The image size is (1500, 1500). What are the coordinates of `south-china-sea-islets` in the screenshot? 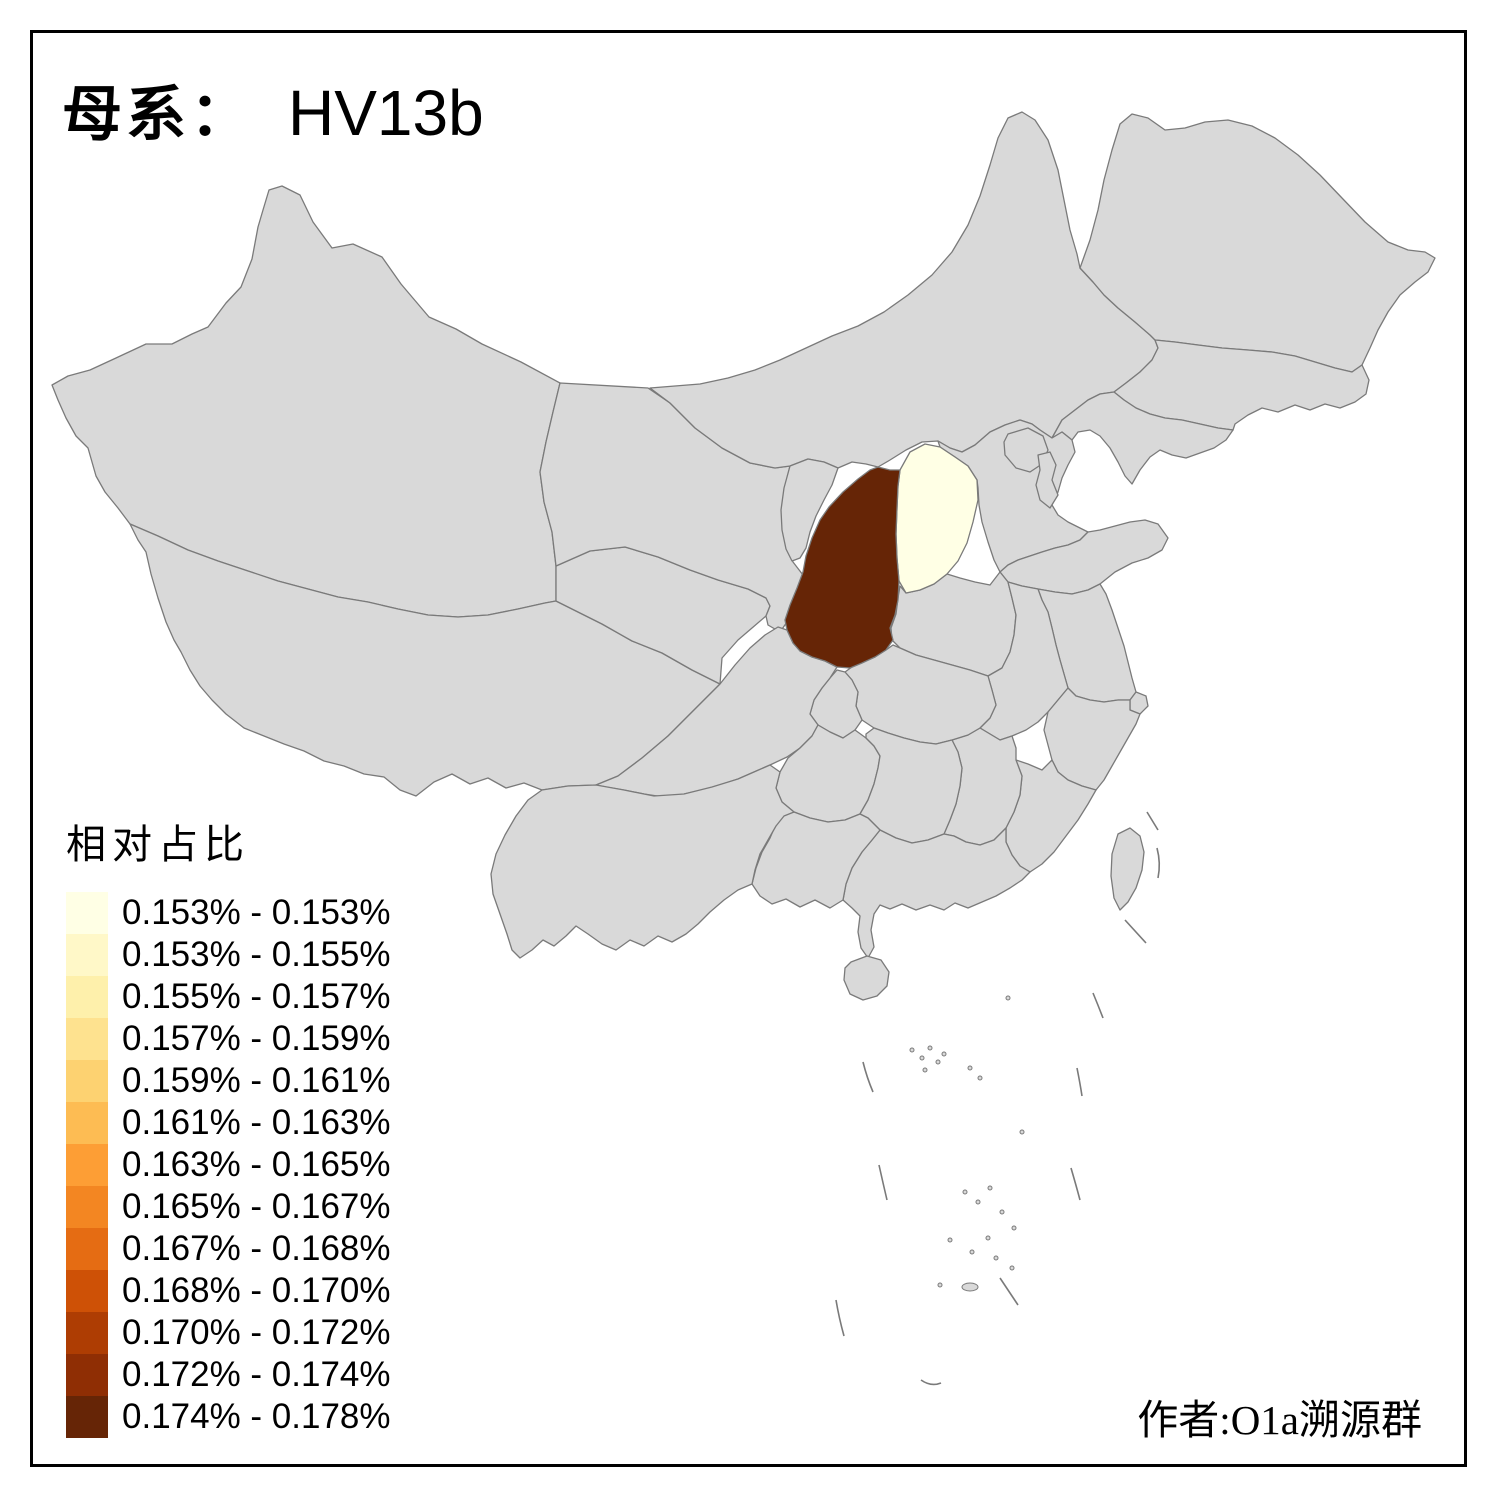 It's located at (967, 1143).